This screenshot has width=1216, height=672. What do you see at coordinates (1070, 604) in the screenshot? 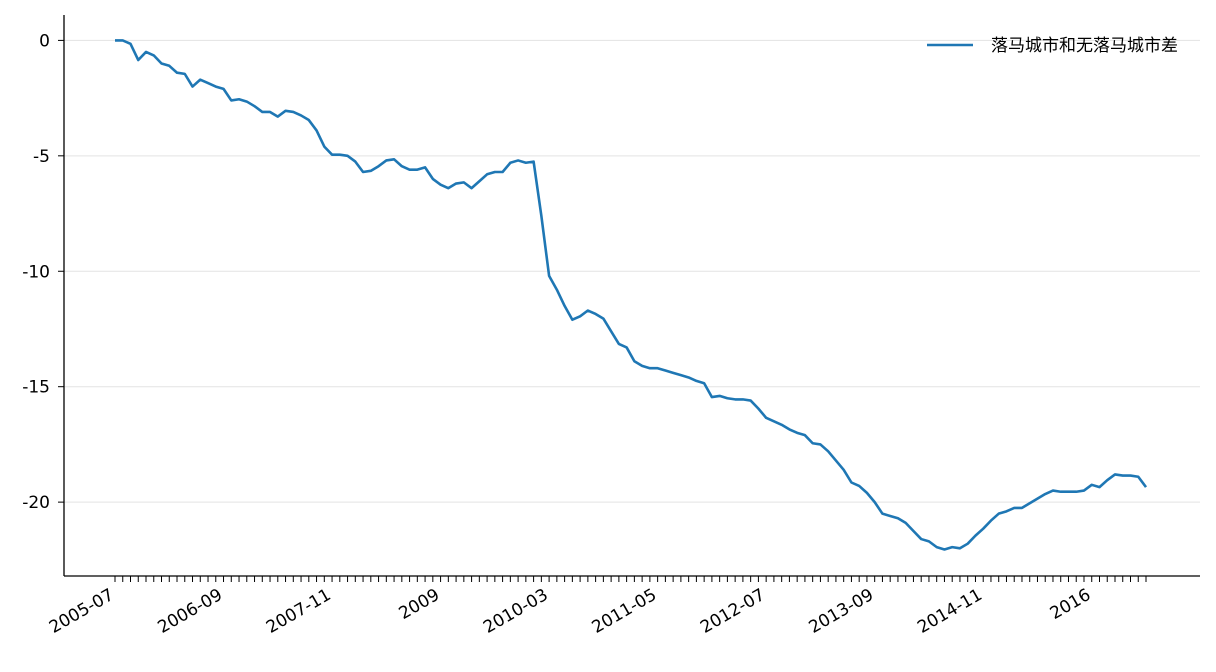
I see `x-tick-label: 2016` at bounding box center [1070, 604].